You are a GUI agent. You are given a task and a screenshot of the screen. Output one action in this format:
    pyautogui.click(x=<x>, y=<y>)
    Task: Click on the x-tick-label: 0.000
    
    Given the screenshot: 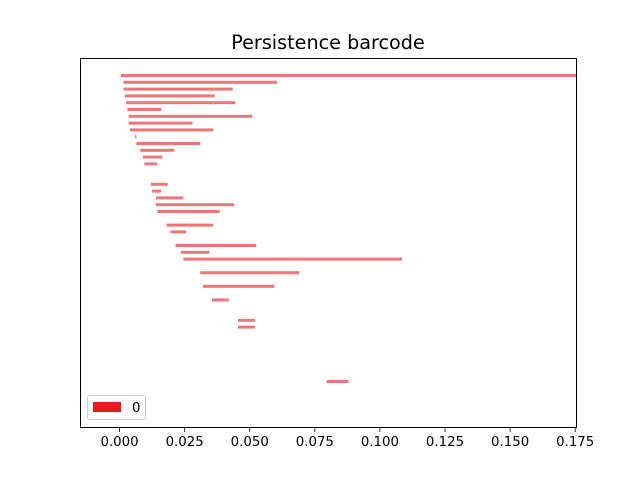 What is the action you would take?
    pyautogui.click(x=119, y=442)
    